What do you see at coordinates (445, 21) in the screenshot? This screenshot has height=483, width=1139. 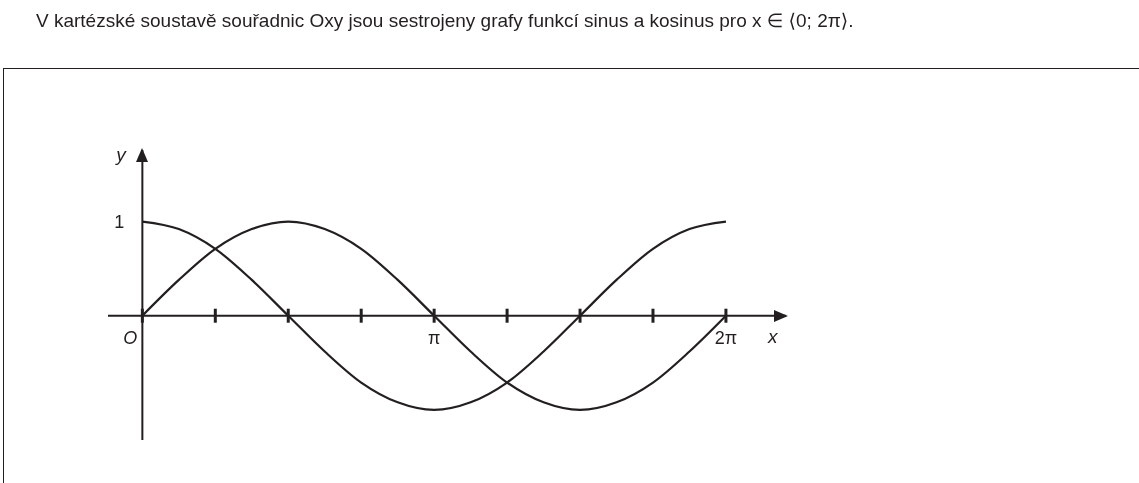 I see `chart-title: V kartézské soustavě souřadnic Oxy jsou sestrojeny grafy funkcí sinus a kosinus pro x ∈ ⟨0; 2π⟩.` at bounding box center [445, 21].